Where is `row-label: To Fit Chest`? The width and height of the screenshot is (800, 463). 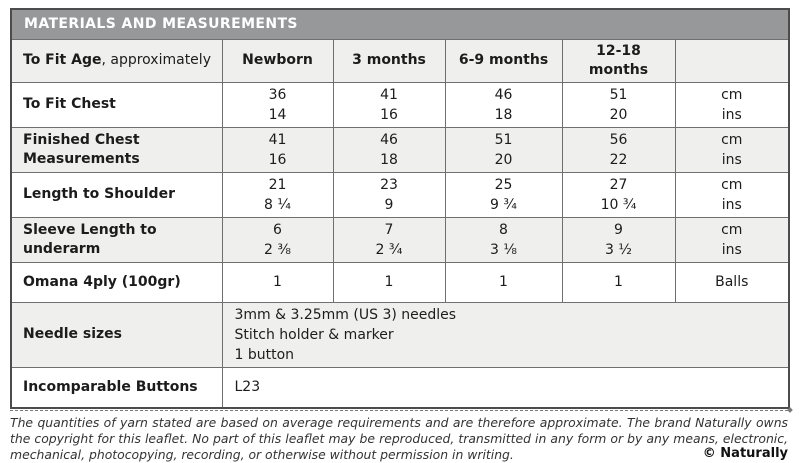
row-label: To Fit Chest is located at coordinates (116, 104).